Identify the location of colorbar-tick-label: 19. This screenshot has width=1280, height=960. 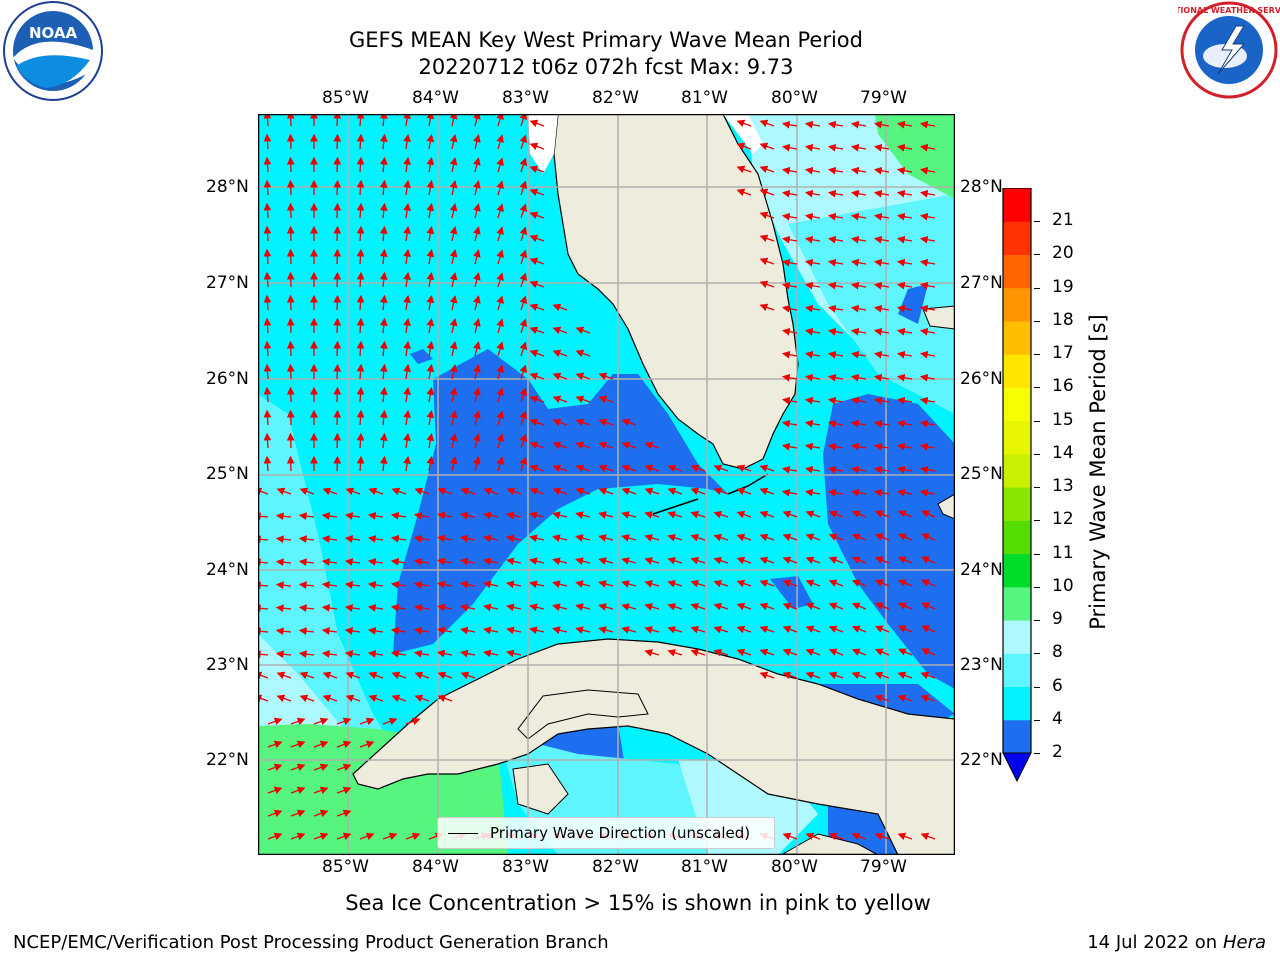
(1063, 286).